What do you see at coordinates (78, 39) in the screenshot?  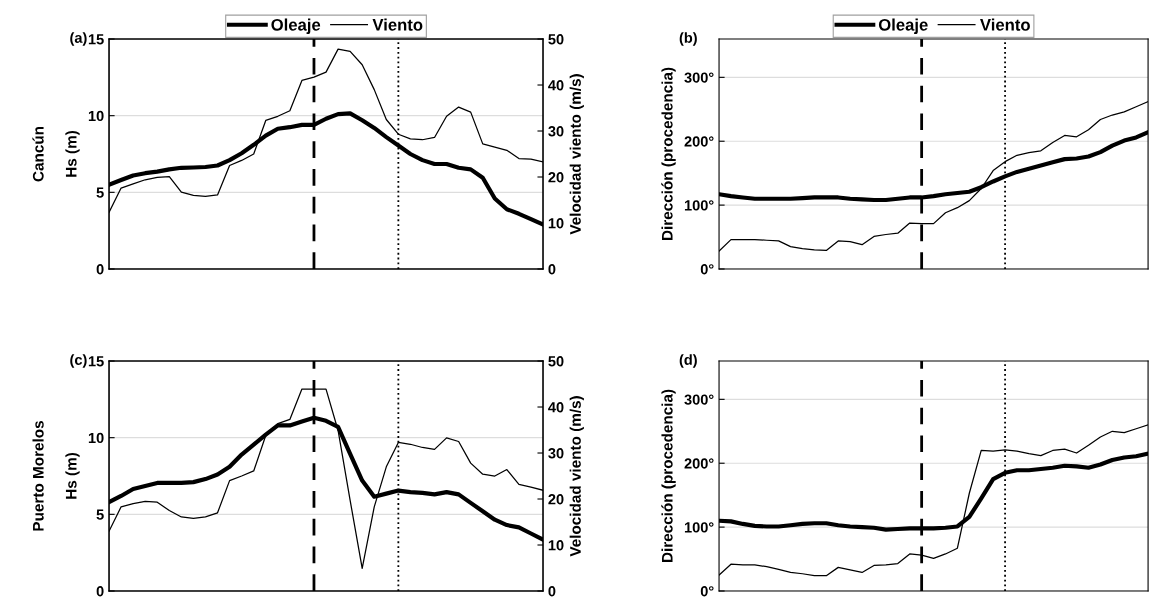 I see `chart-title: (a)` at bounding box center [78, 39].